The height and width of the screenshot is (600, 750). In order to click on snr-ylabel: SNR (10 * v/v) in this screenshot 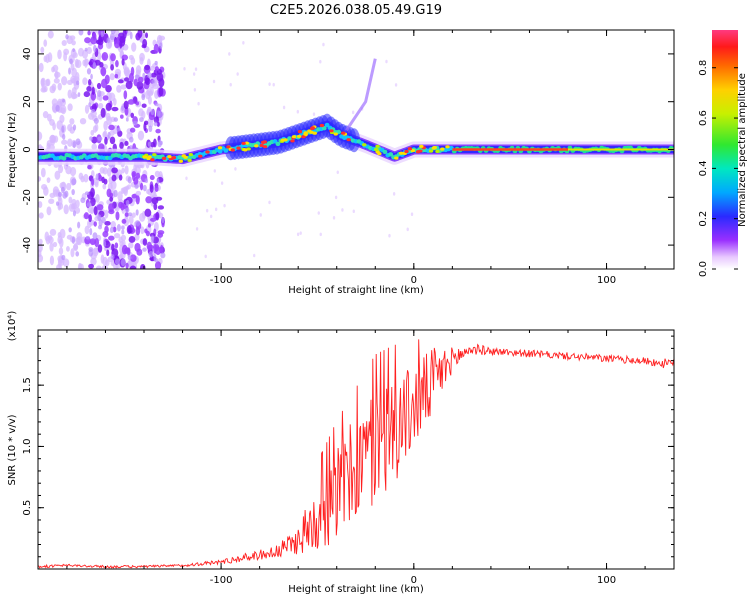, I will do `click(12, 449)`.